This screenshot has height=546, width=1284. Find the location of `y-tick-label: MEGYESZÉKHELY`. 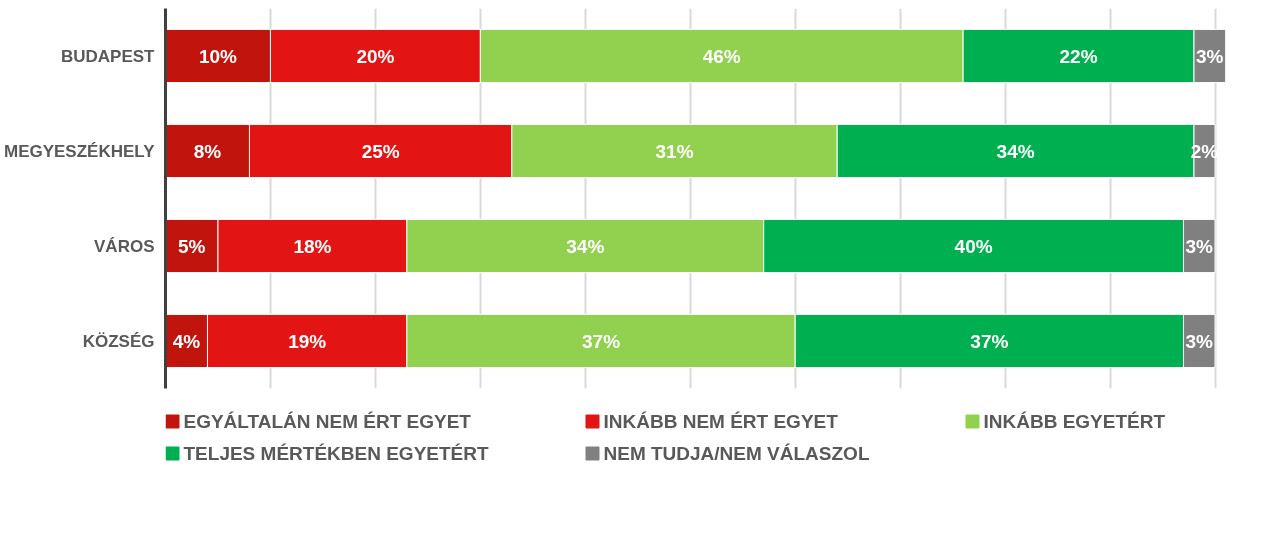

y-tick-label: MEGYESZÉKHELY is located at coordinates (79, 151).